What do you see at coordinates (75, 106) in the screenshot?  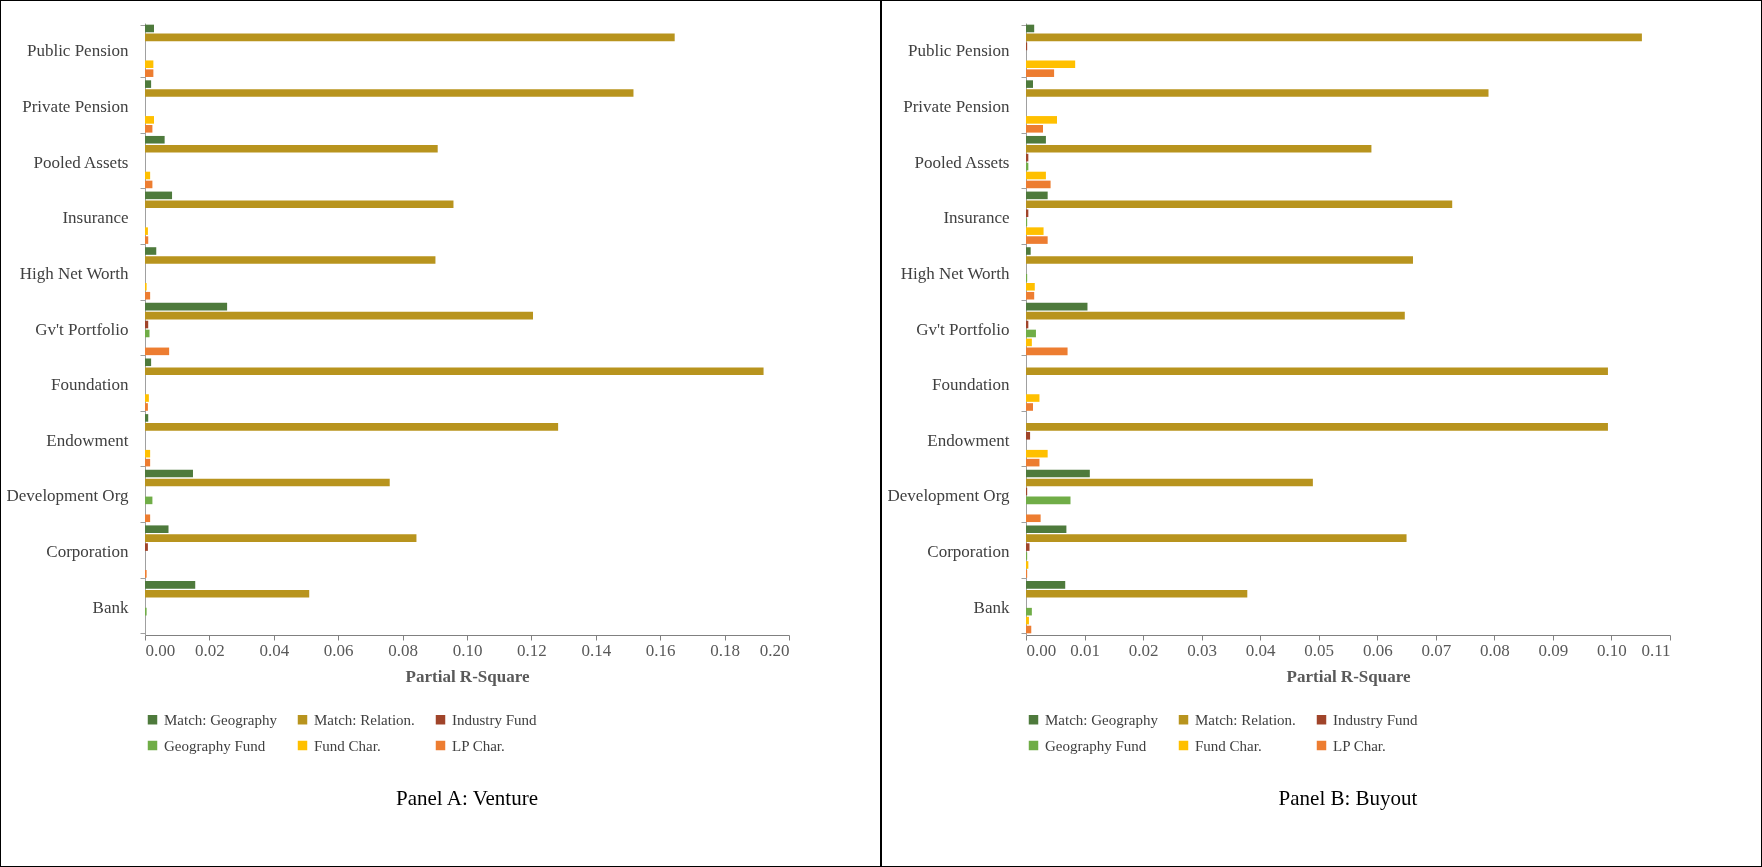 I see `y-tick-label: Private Pension` at bounding box center [75, 106].